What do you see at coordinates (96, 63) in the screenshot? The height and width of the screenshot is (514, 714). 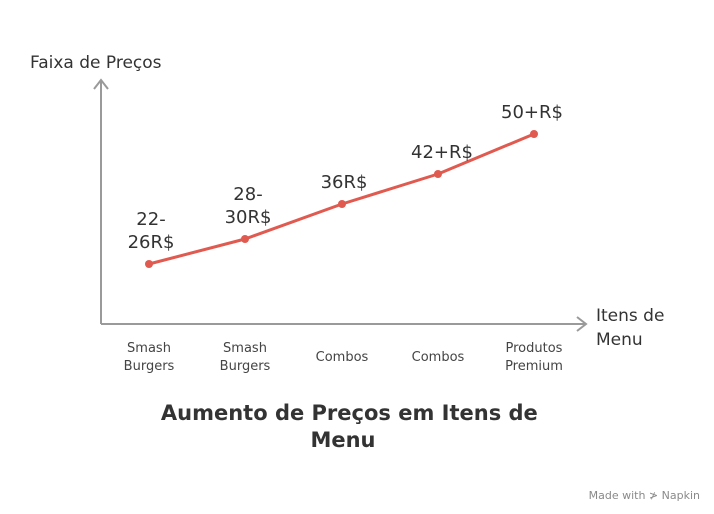 I see `y-axis-title: Faixa de Preços` at bounding box center [96, 63].